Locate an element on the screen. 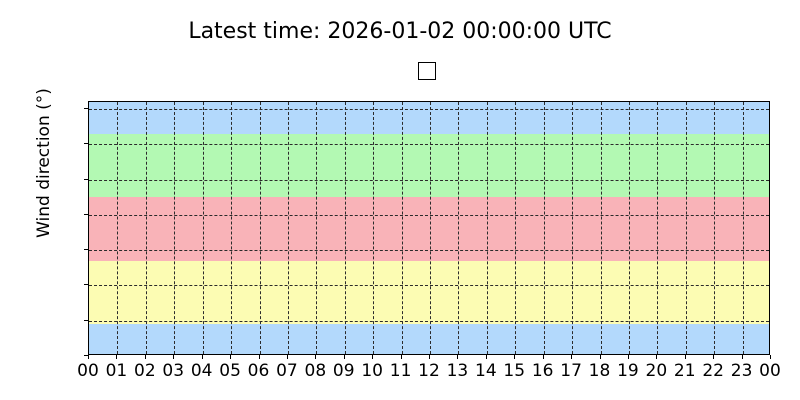 The width and height of the screenshot is (800, 400). x-tick-label: 20 is located at coordinates (656, 371).